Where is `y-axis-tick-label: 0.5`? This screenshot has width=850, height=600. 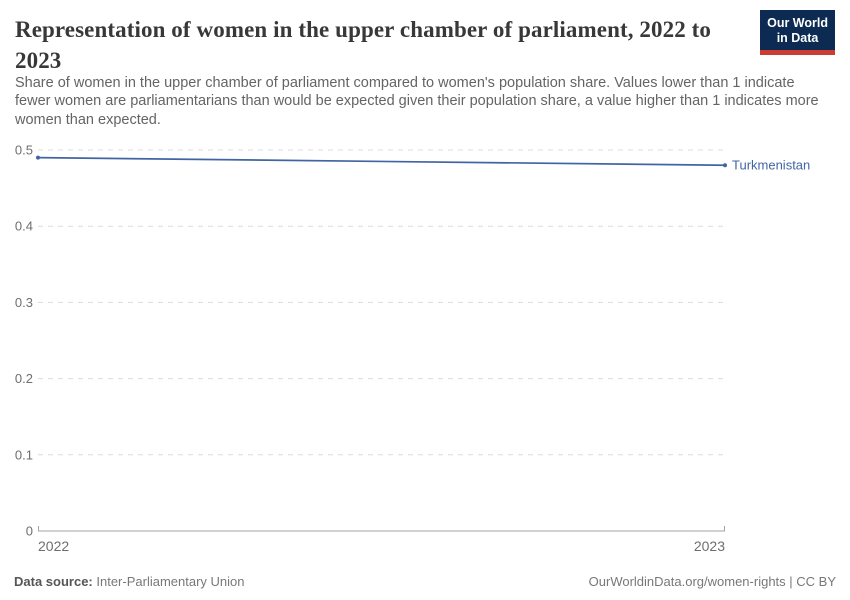 y-axis-tick-label: 0.5 is located at coordinates (24, 150).